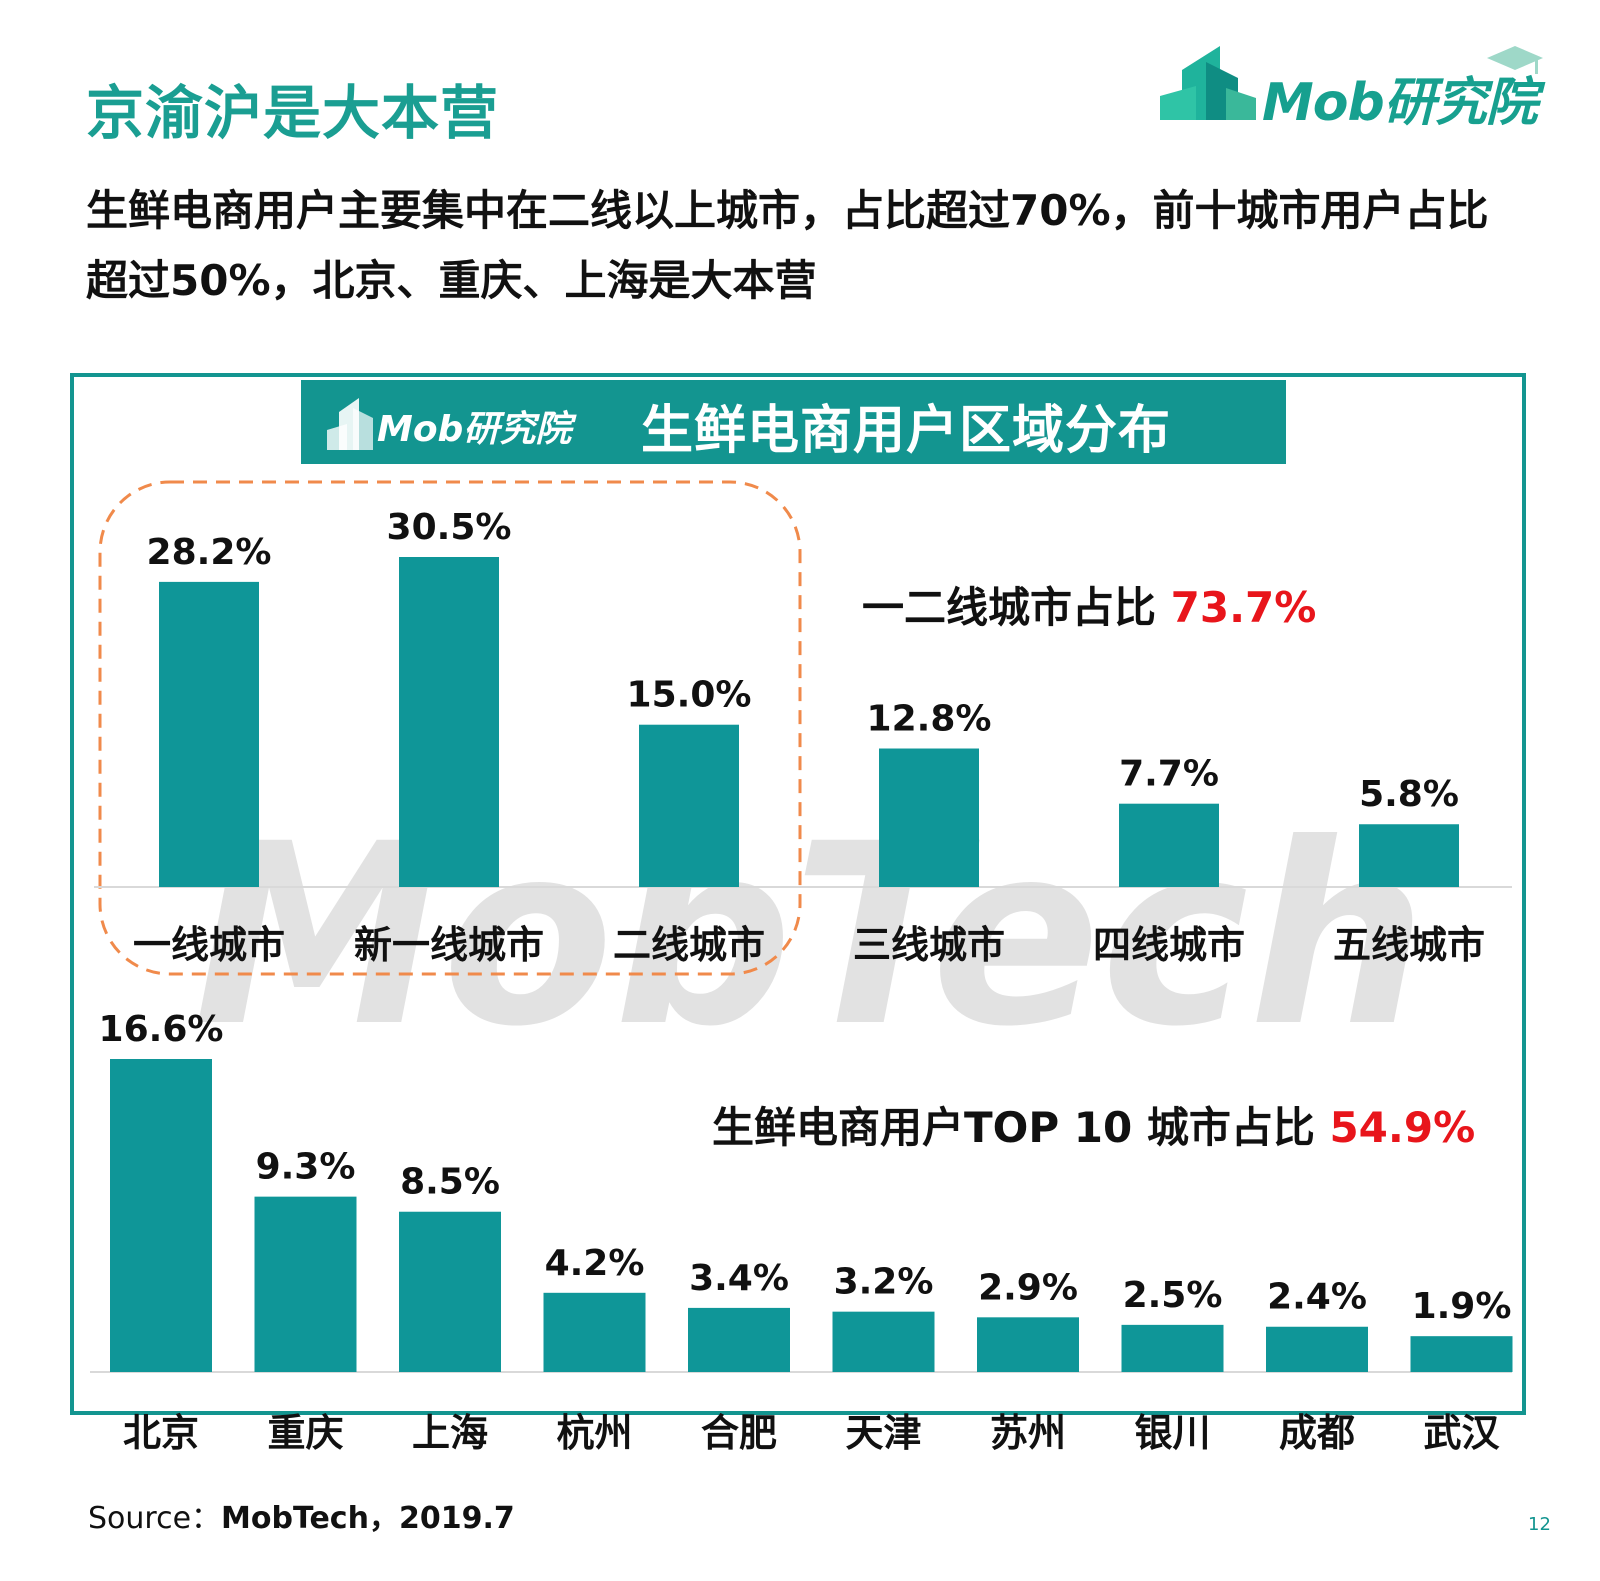 This screenshot has height=1581, width=1600. I want to click on category-label: 天津, so click(883, 1433).